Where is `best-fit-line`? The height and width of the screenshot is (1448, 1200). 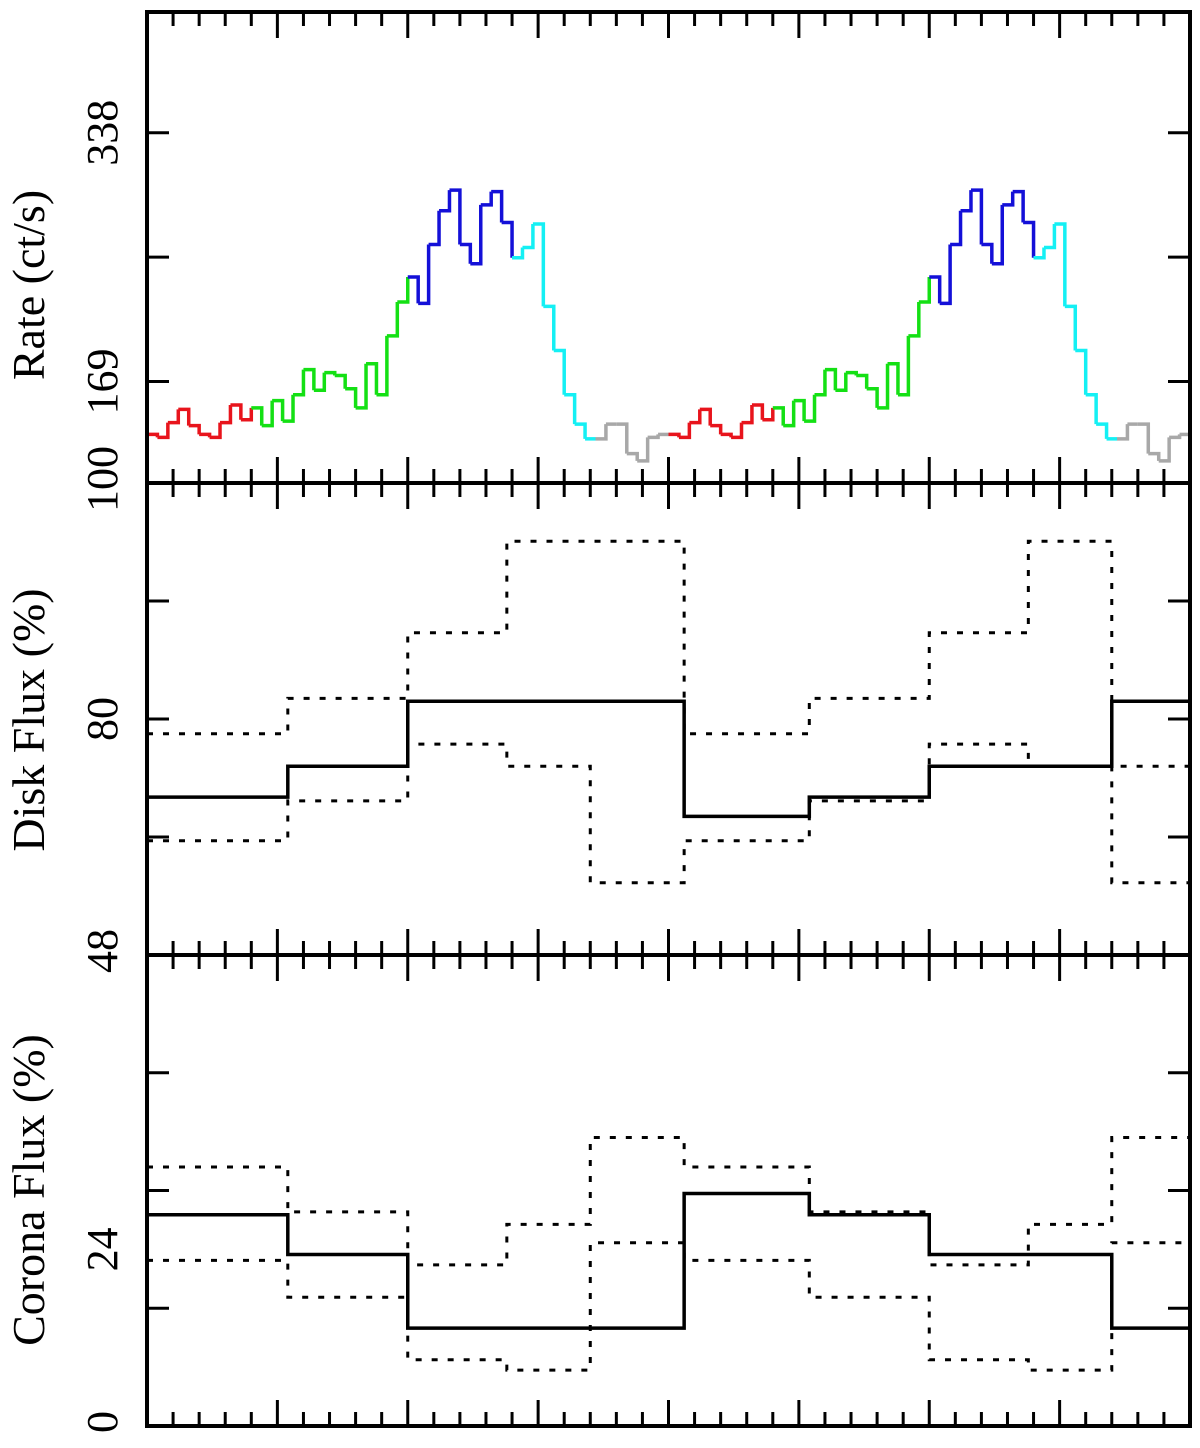
best-fit-line is located at coordinates (668, 759).